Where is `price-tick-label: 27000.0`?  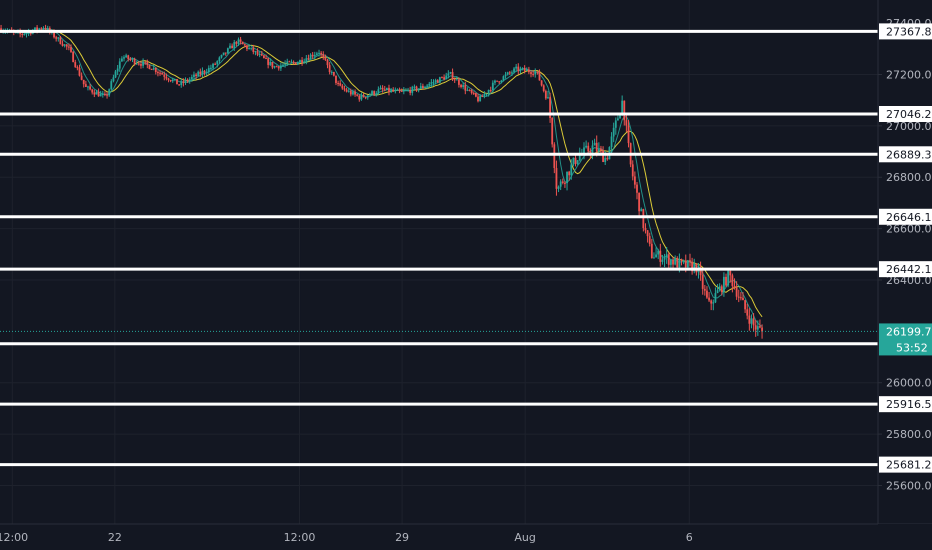 price-tick-label: 27000.0 is located at coordinates (909, 126).